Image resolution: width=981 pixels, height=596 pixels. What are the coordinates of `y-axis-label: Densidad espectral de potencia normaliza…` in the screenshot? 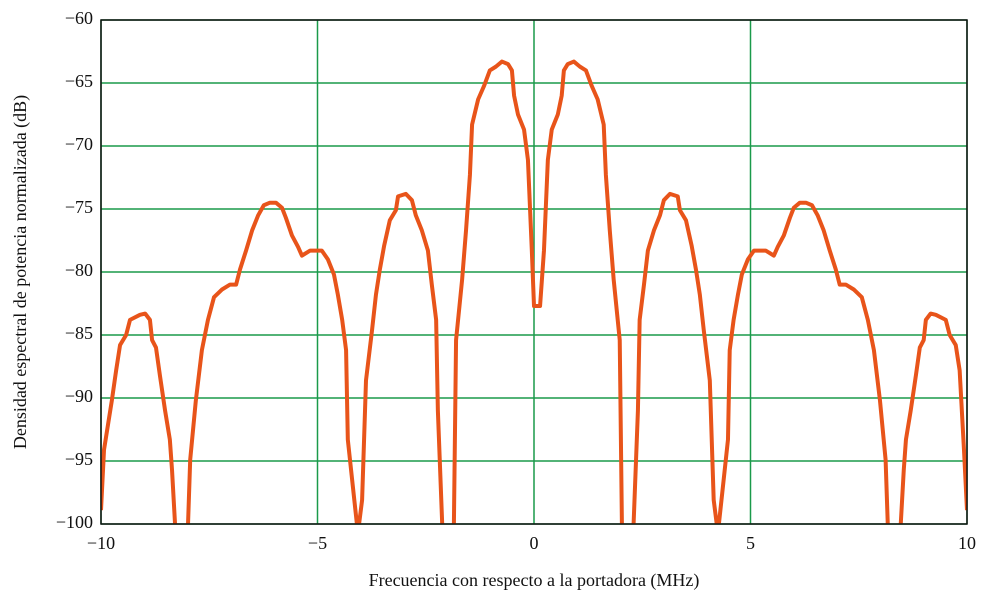 It's located at (20, 272).